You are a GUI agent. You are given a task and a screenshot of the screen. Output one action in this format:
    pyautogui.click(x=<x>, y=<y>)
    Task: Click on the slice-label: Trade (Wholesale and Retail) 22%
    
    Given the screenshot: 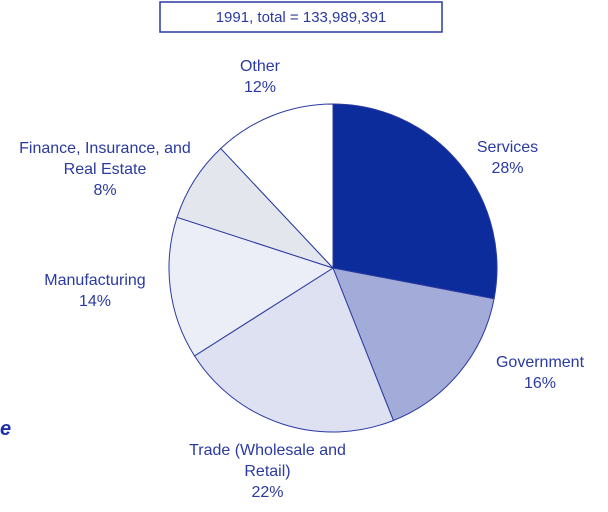 What is the action you would take?
    pyautogui.click(x=267, y=471)
    